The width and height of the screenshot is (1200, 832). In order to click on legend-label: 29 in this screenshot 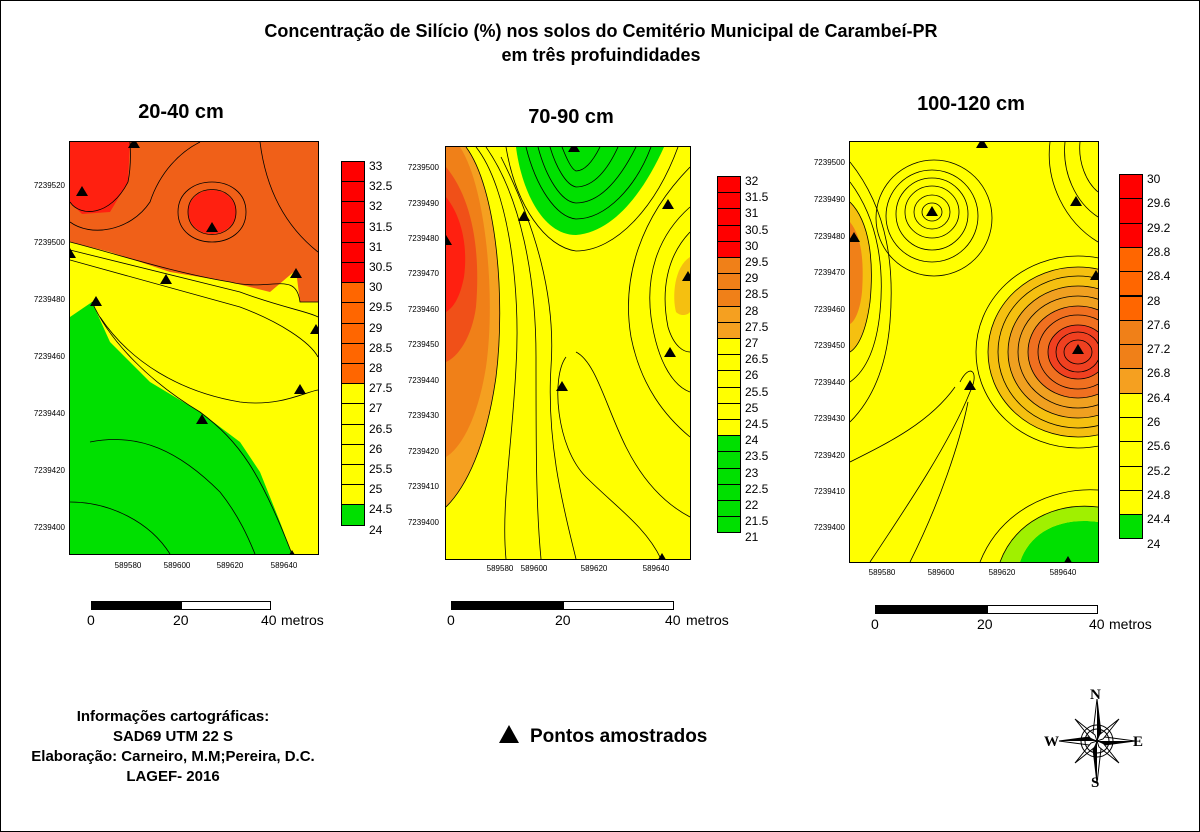, I will do `click(752, 278)`.